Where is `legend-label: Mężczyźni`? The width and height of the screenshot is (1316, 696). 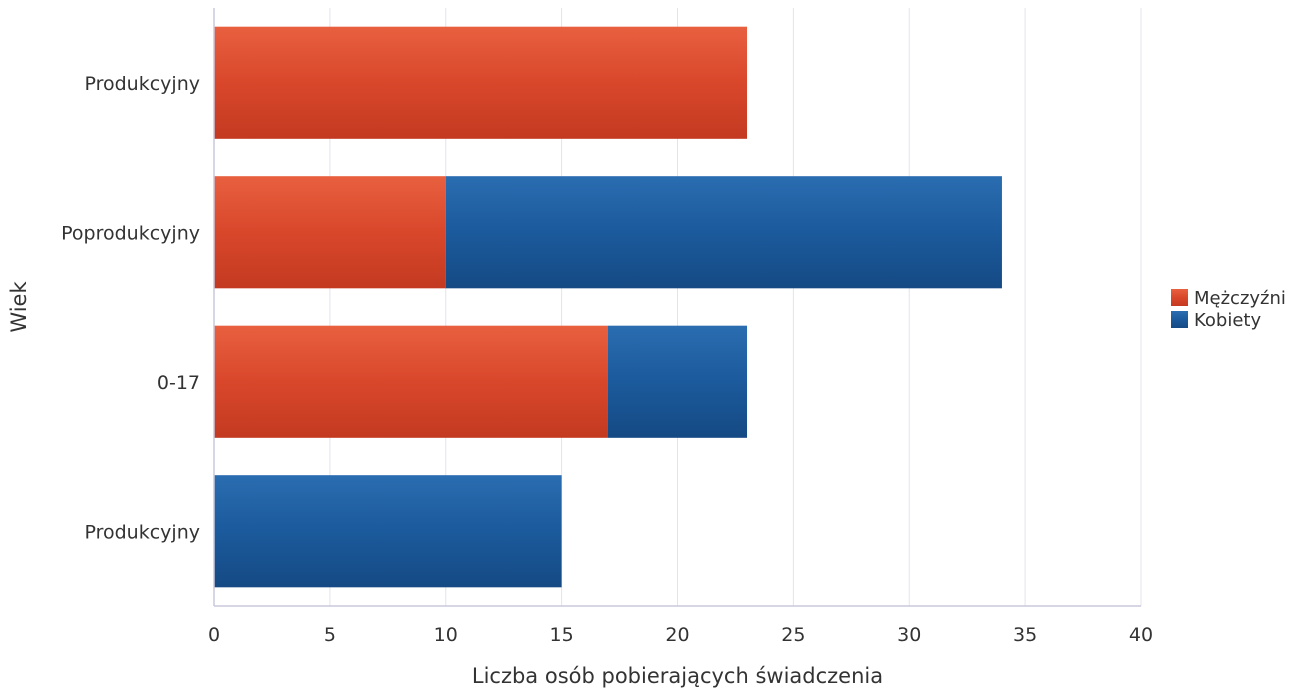 legend-label: Mężczyźni is located at coordinates (1240, 298).